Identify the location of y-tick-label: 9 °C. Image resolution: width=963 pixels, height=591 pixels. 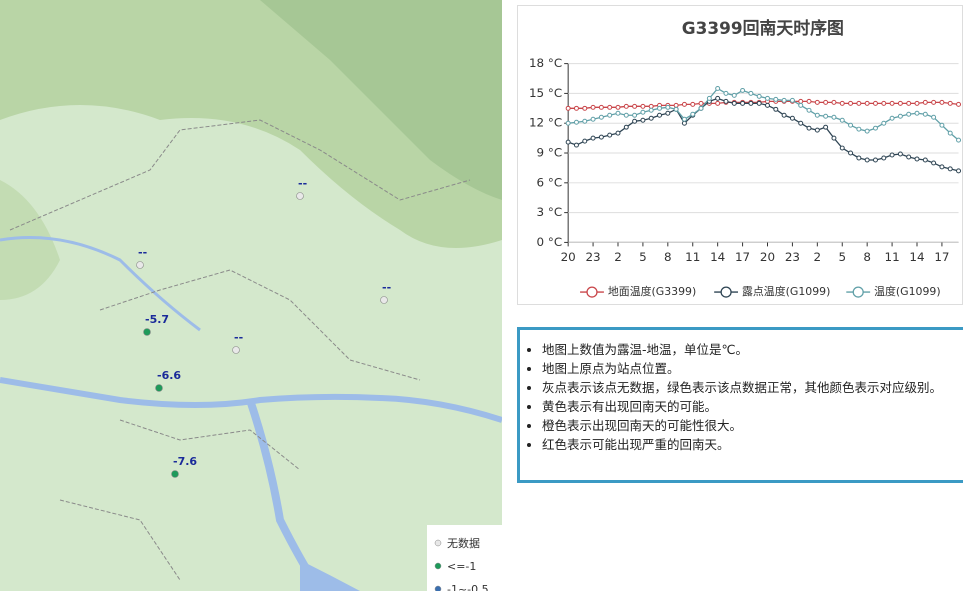
(550, 153).